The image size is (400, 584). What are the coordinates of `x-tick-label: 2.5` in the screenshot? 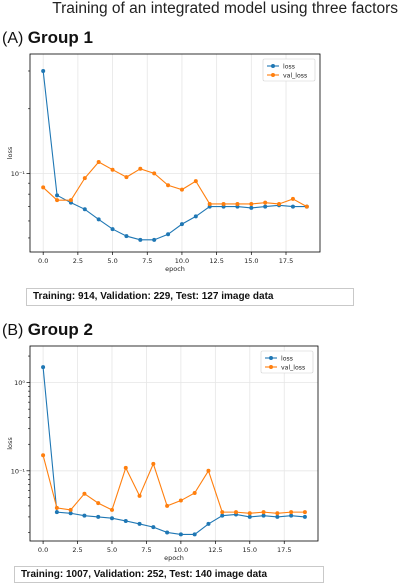 It's located at (78, 261).